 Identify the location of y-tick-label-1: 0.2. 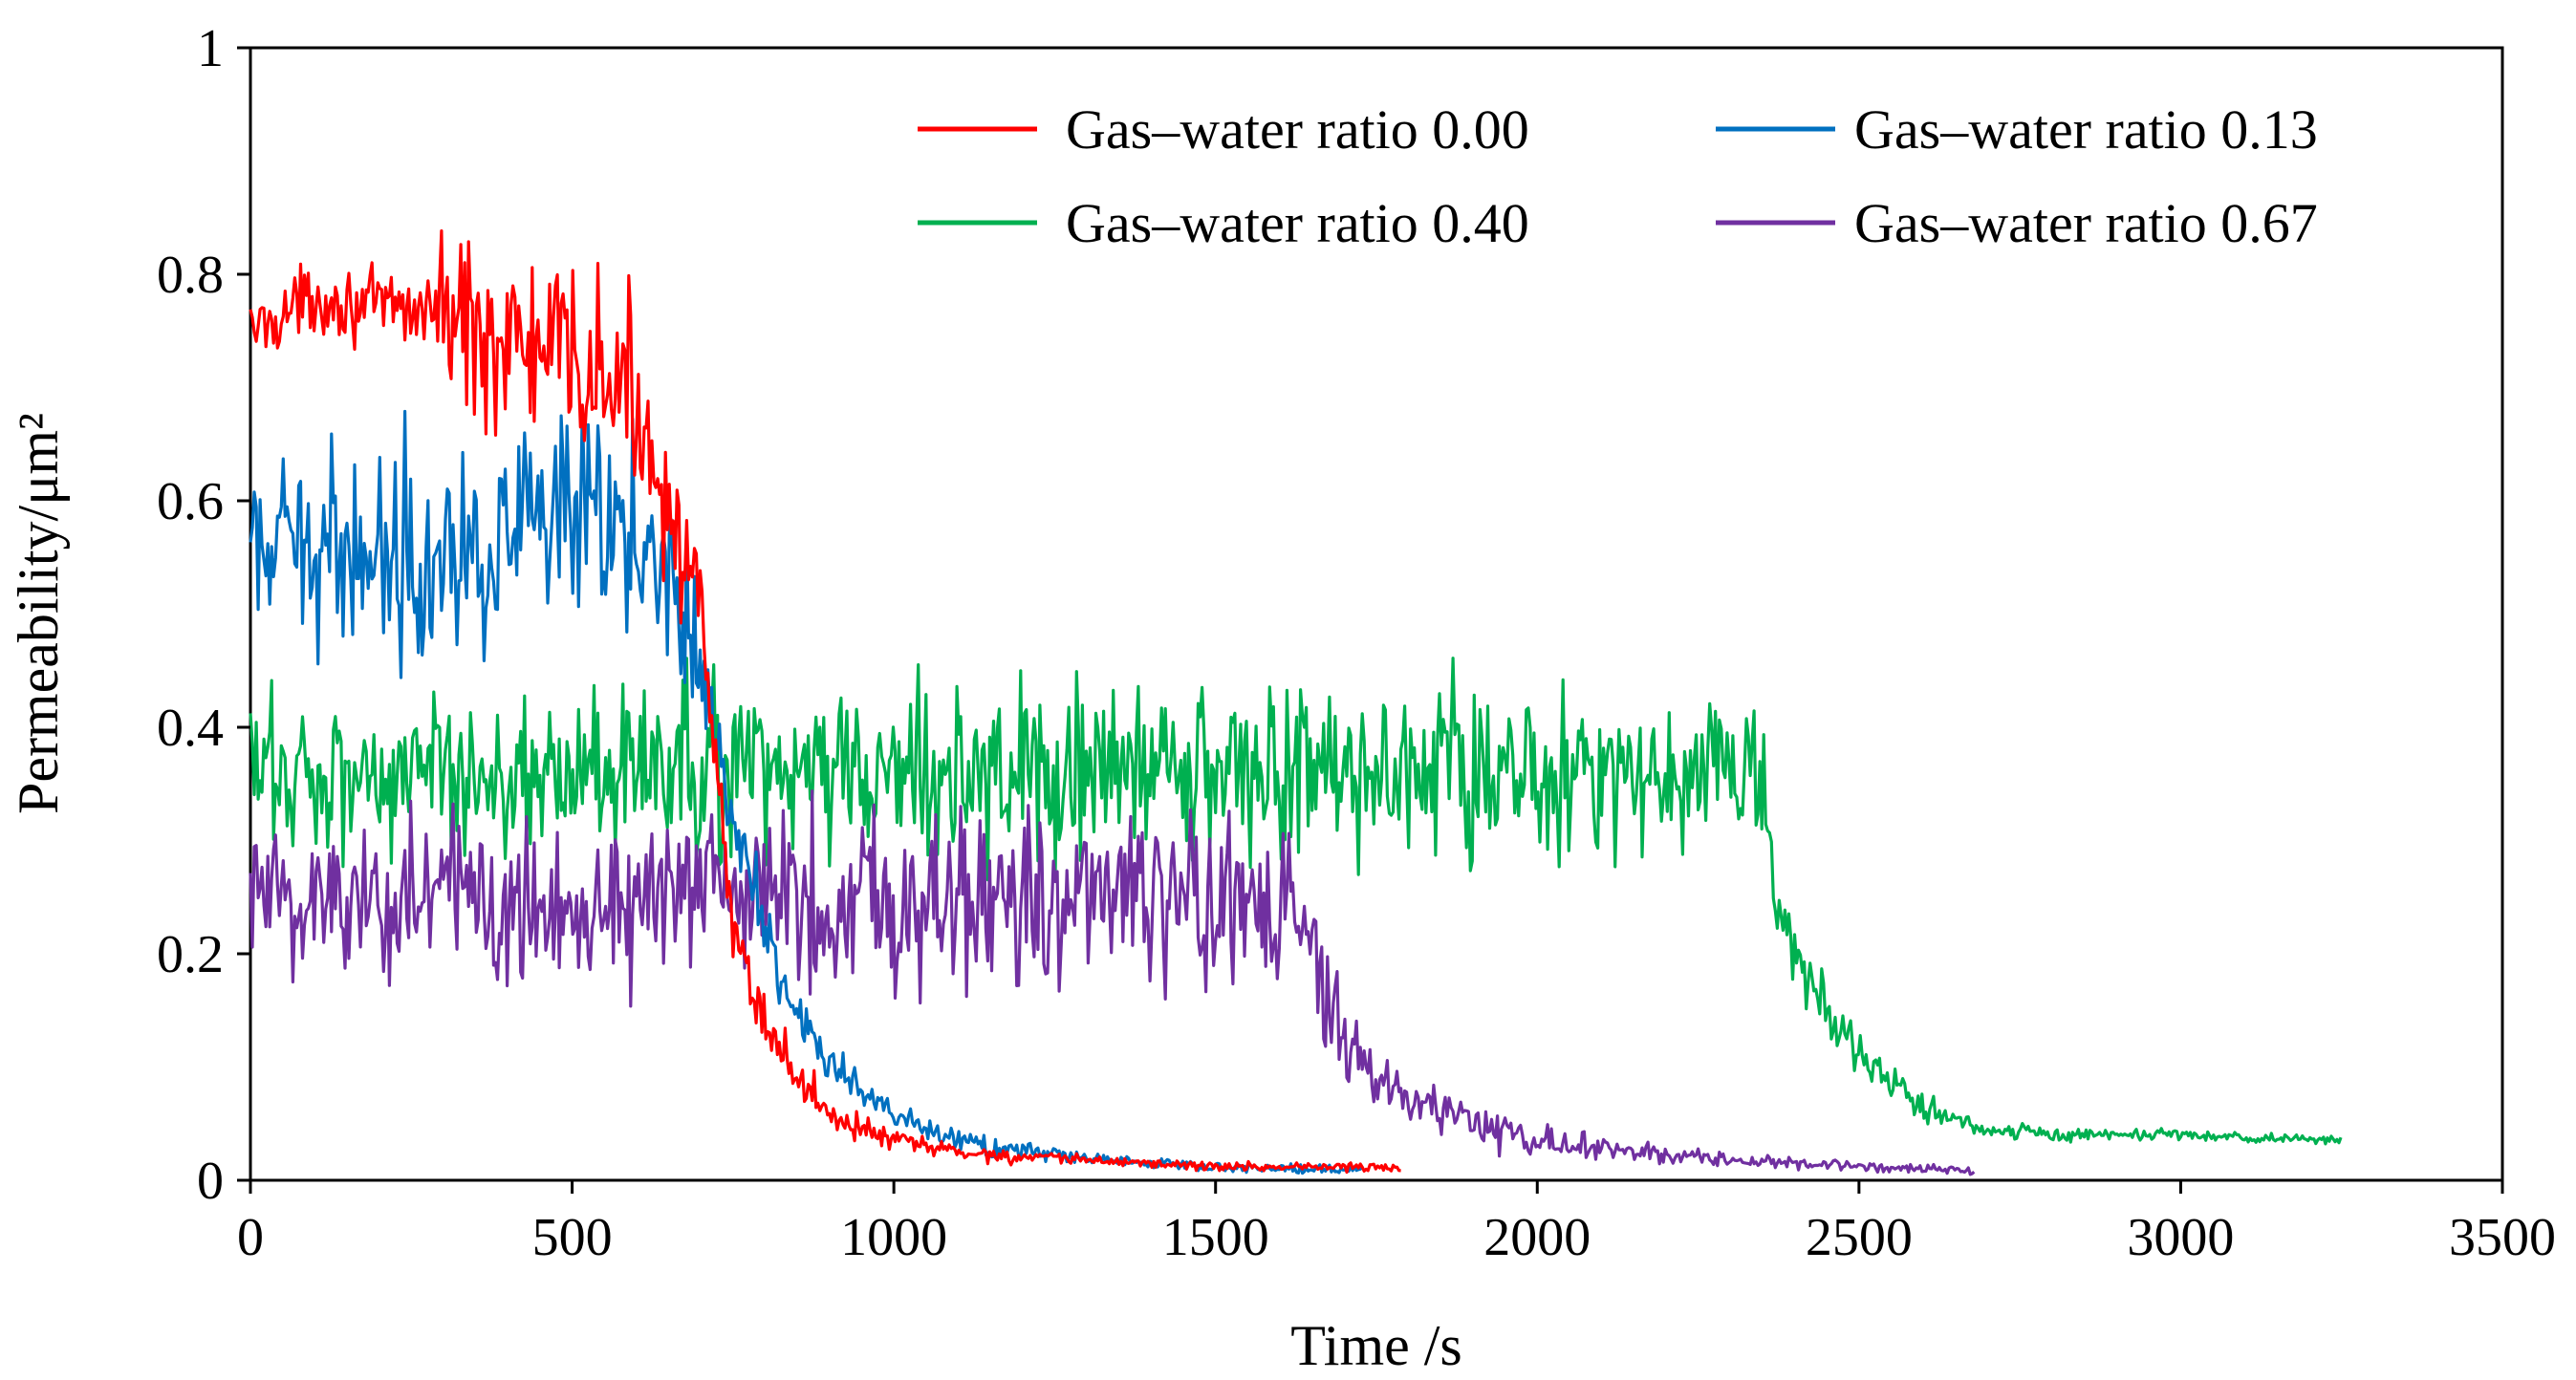
(190, 954).